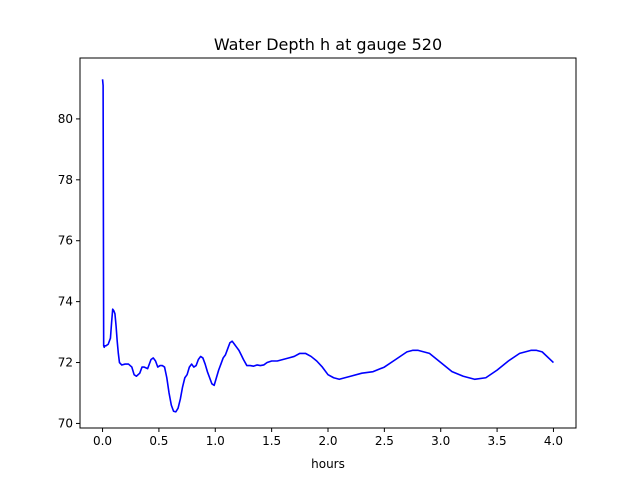 The image size is (640, 480). Describe the element at coordinates (65, 302) in the screenshot. I see `y-tick-label: 74` at that location.